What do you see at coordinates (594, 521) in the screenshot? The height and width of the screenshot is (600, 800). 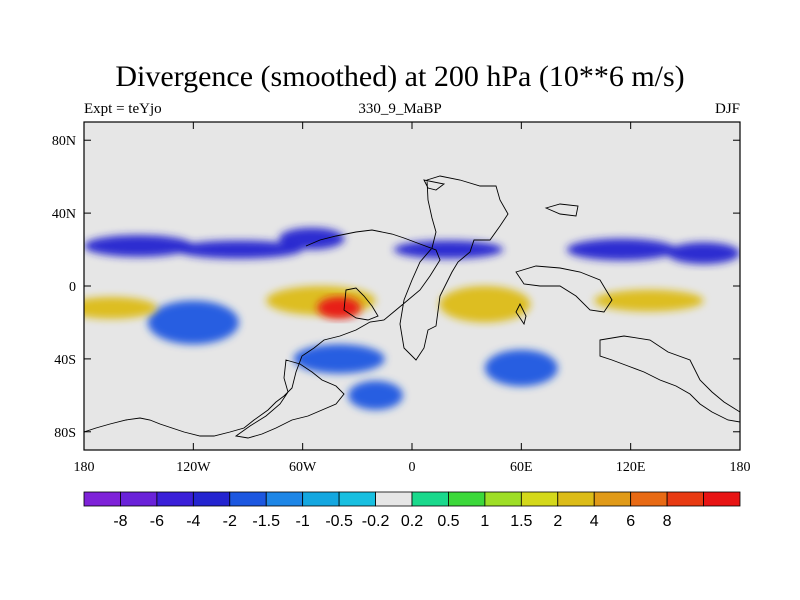 I see `colorbar-label: 4` at bounding box center [594, 521].